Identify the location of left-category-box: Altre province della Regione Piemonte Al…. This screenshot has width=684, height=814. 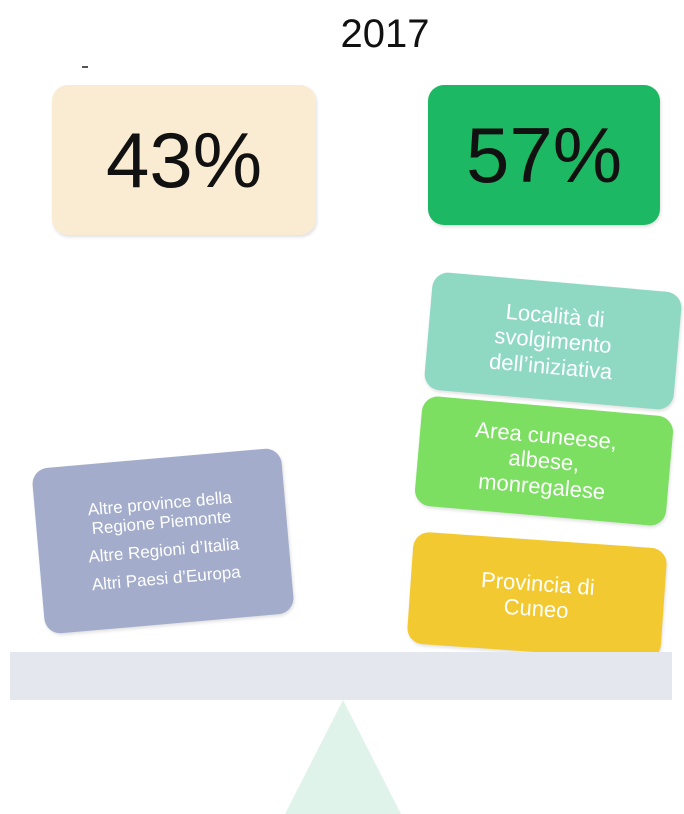
(163, 541).